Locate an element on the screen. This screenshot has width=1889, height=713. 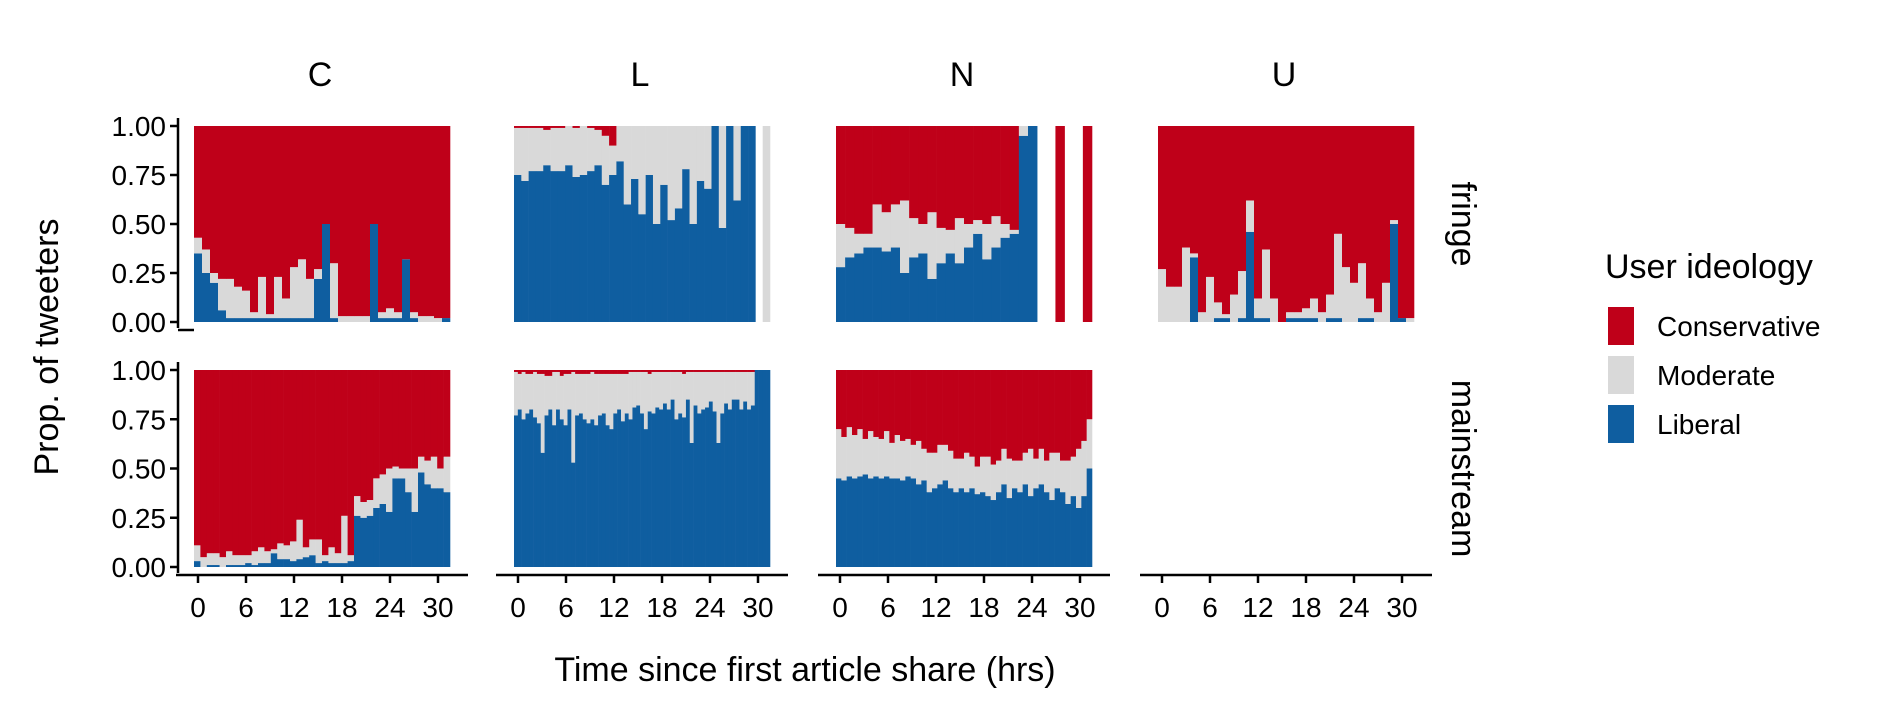
bar-L-mainstream-31-conservative is located at coordinates (634, 371).